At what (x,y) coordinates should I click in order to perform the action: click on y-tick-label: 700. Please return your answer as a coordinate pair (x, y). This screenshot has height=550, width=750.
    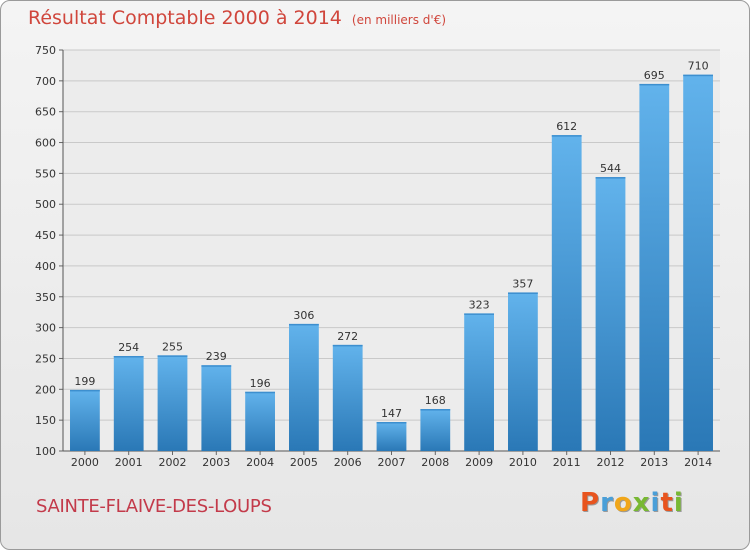
    Looking at the image, I should click on (45, 81).